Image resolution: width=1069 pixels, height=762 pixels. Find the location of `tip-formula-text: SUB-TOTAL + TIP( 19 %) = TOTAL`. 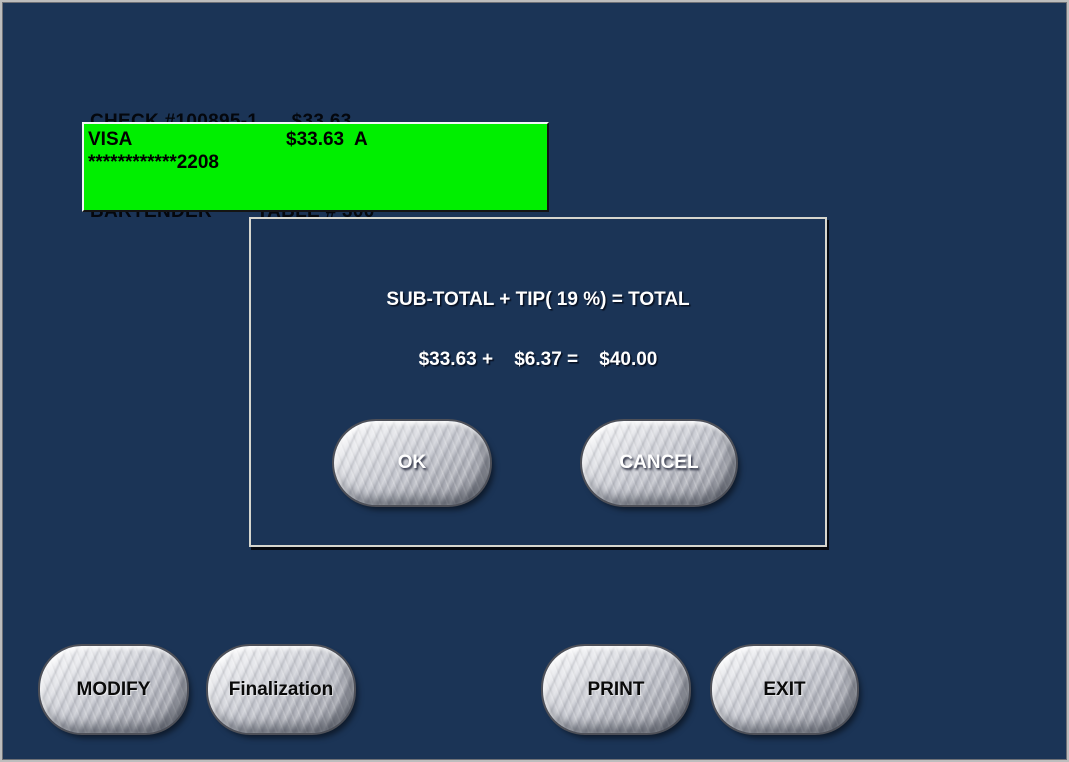

tip-formula-text: SUB-TOTAL + TIP( 19 %) = TOTAL is located at coordinates (538, 299).